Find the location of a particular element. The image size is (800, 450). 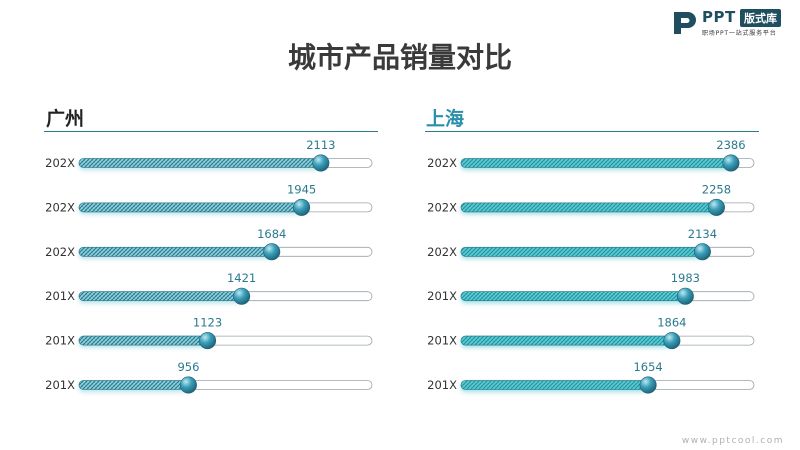

watermark: www.pptcool.com is located at coordinates (732, 441).